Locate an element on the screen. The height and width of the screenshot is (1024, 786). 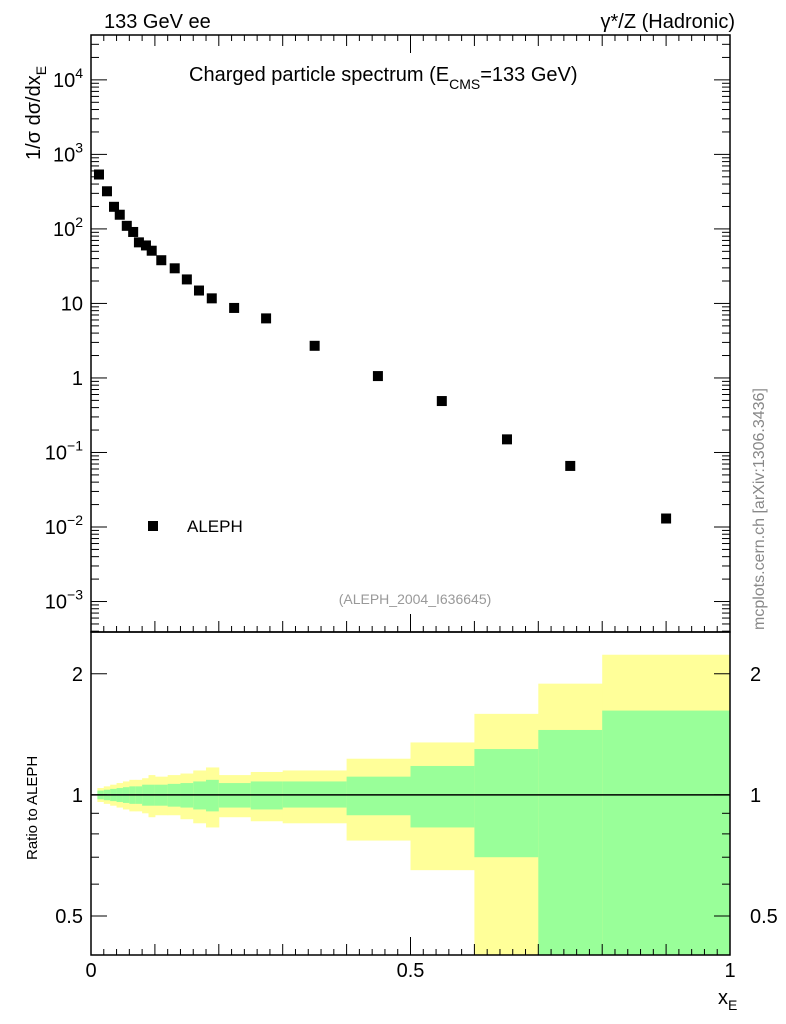
watermark: mcplots.cern.ch [arXiv:1306.3436] is located at coordinates (759, 509).